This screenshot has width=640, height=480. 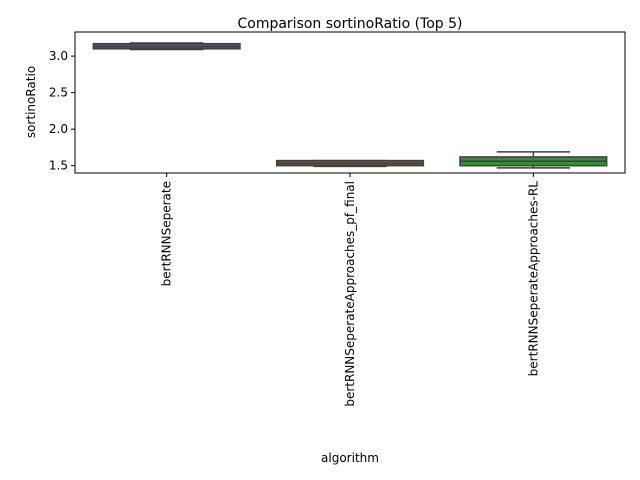 I want to click on y-tick-label: 1.5, so click(x=58, y=166).